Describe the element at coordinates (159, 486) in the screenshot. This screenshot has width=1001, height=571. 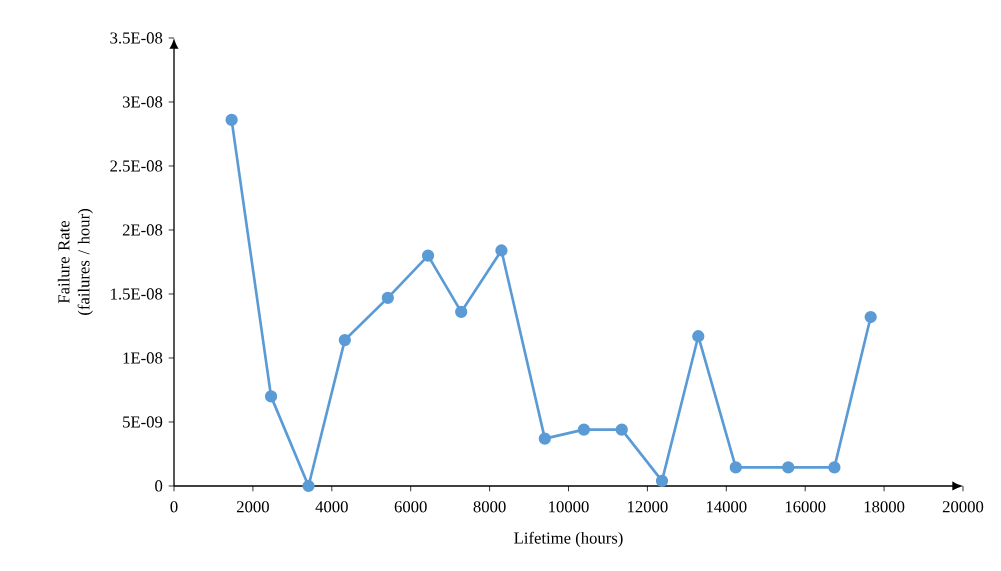
I see `y-tick-label: 0` at that location.